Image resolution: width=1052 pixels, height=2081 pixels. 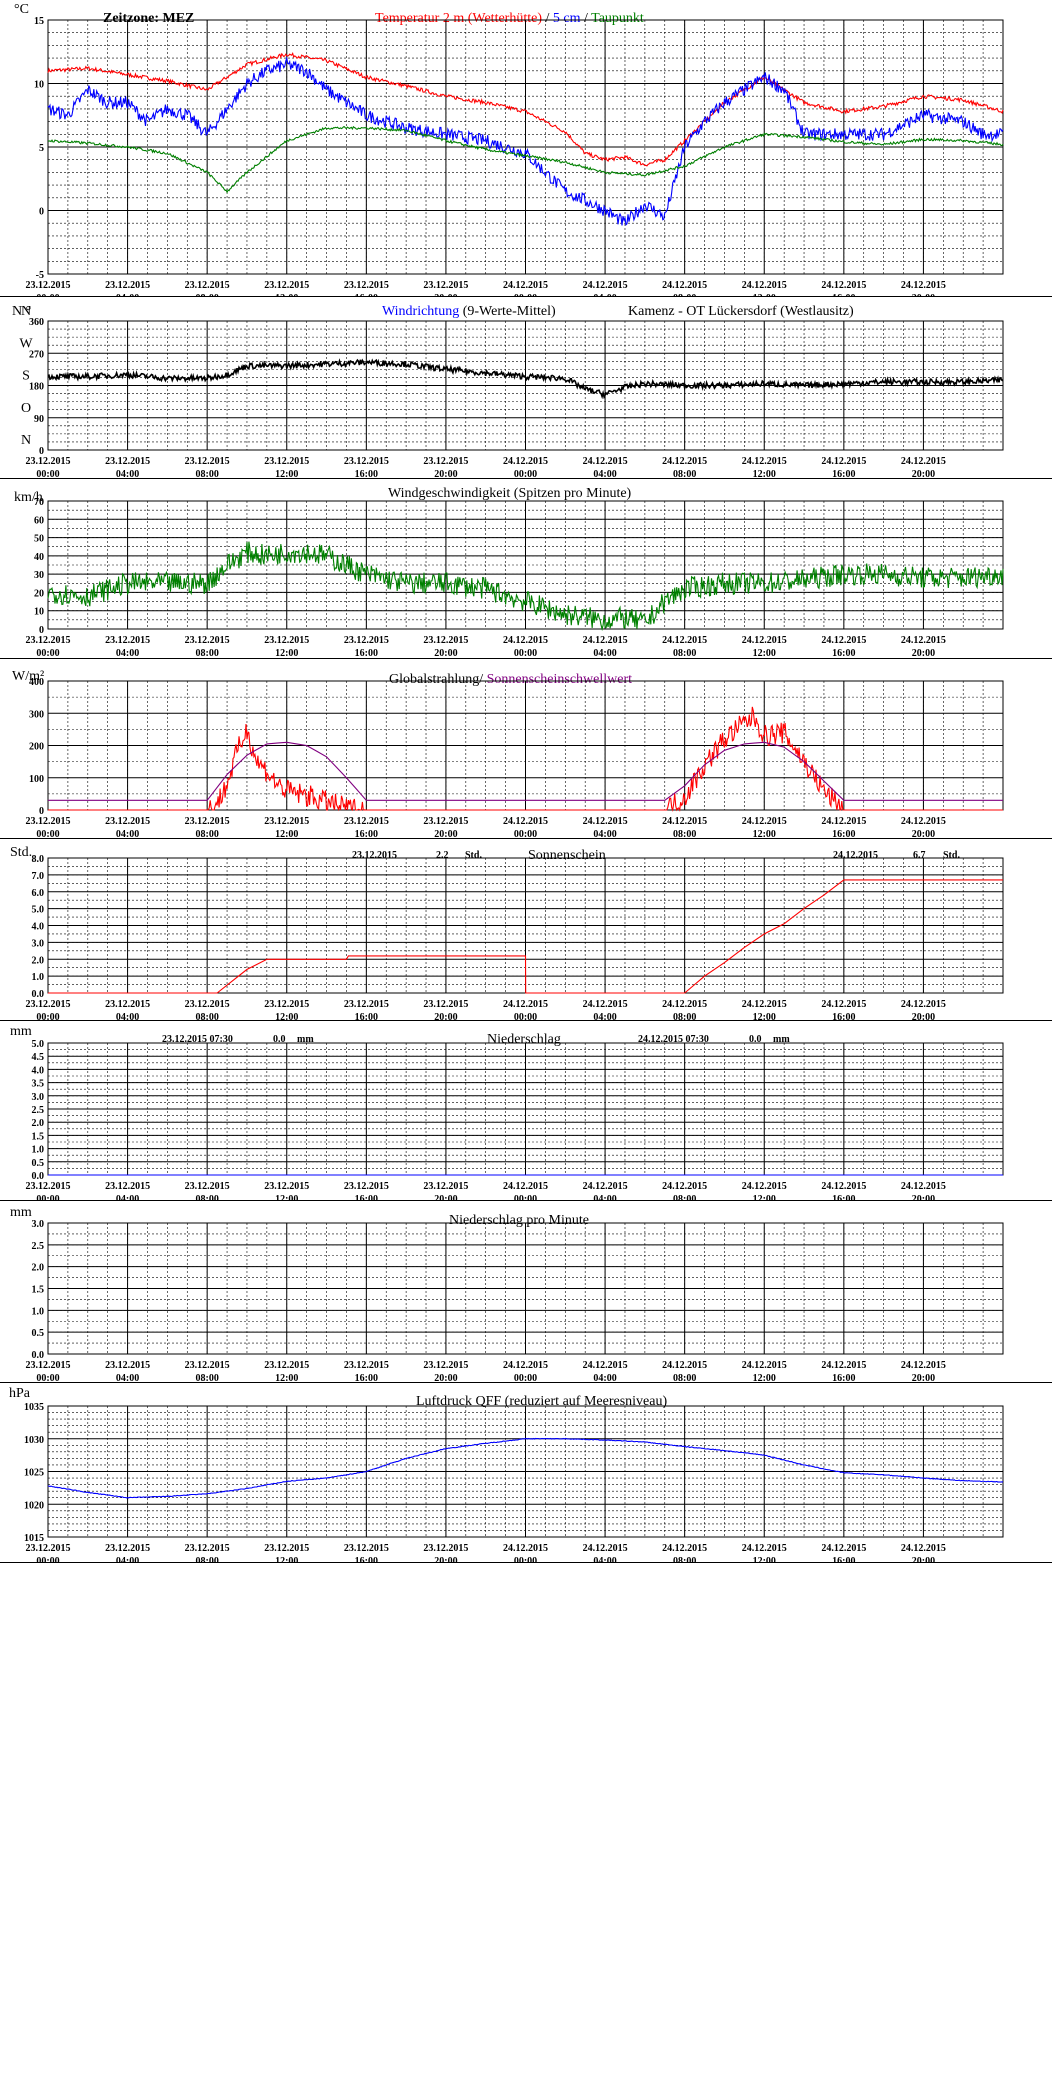 I want to click on y-tick-label: 1025, so click(x=34, y=1473).